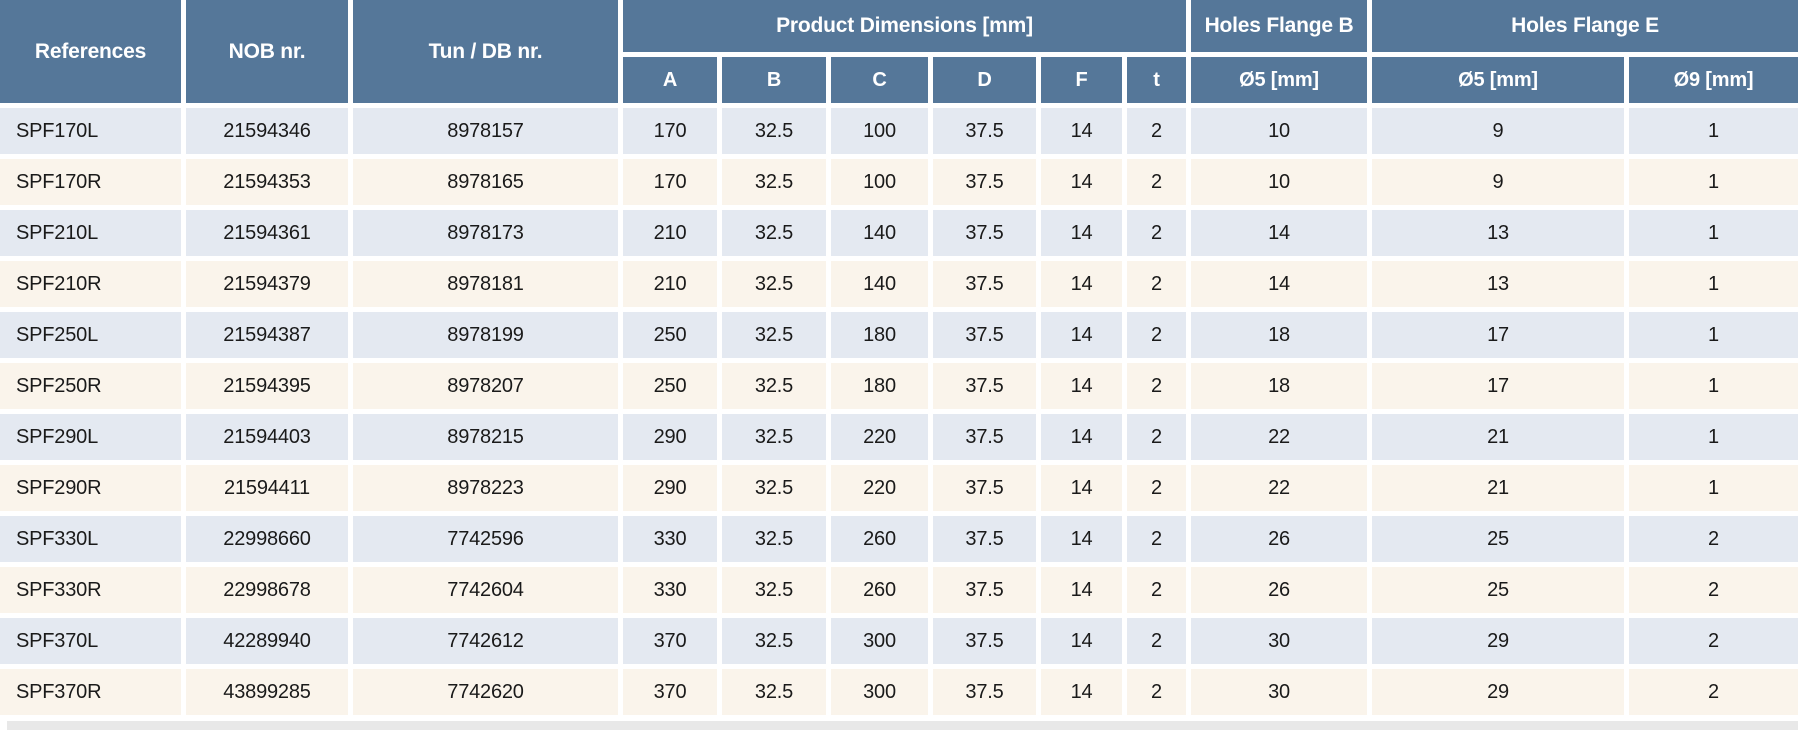 This screenshot has height=732, width=1798. I want to click on cell-nob-nr: 21594411, so click(267, 488).